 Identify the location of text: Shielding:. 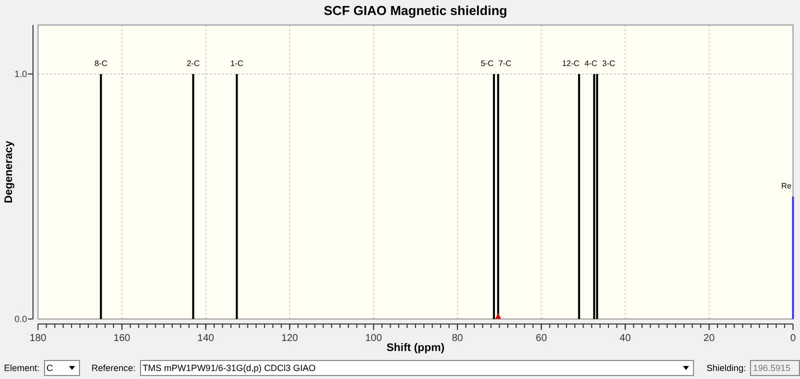
(726, 368).